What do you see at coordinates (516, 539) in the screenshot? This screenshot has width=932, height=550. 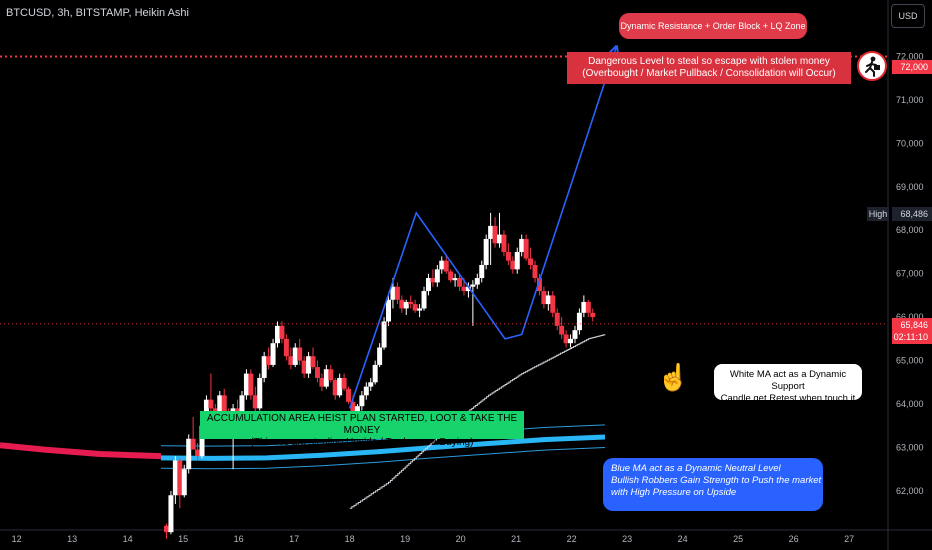 I see `time-tick-label: 21` at bounding box center [516, 539].